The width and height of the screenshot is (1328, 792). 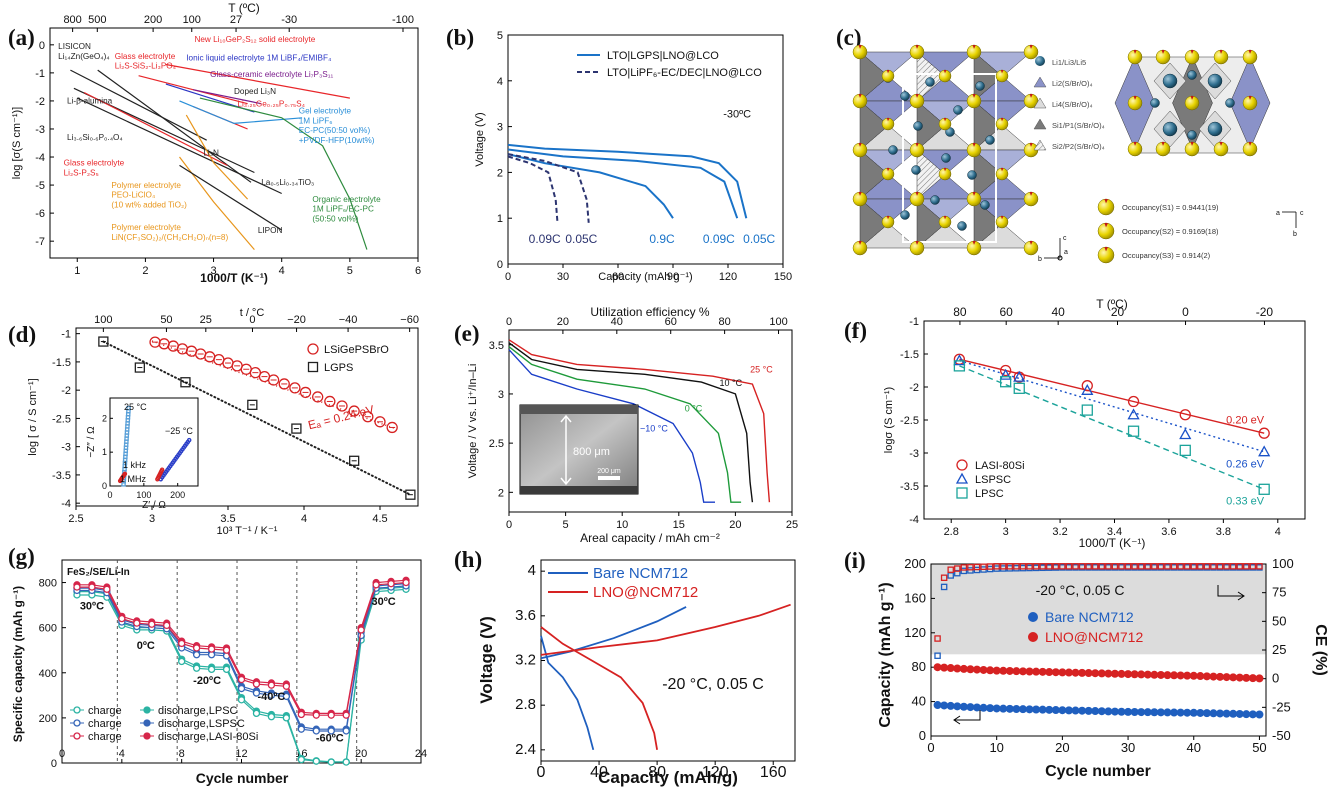 I want to click on x-tick-label: 12, so click(x=241, y=754).